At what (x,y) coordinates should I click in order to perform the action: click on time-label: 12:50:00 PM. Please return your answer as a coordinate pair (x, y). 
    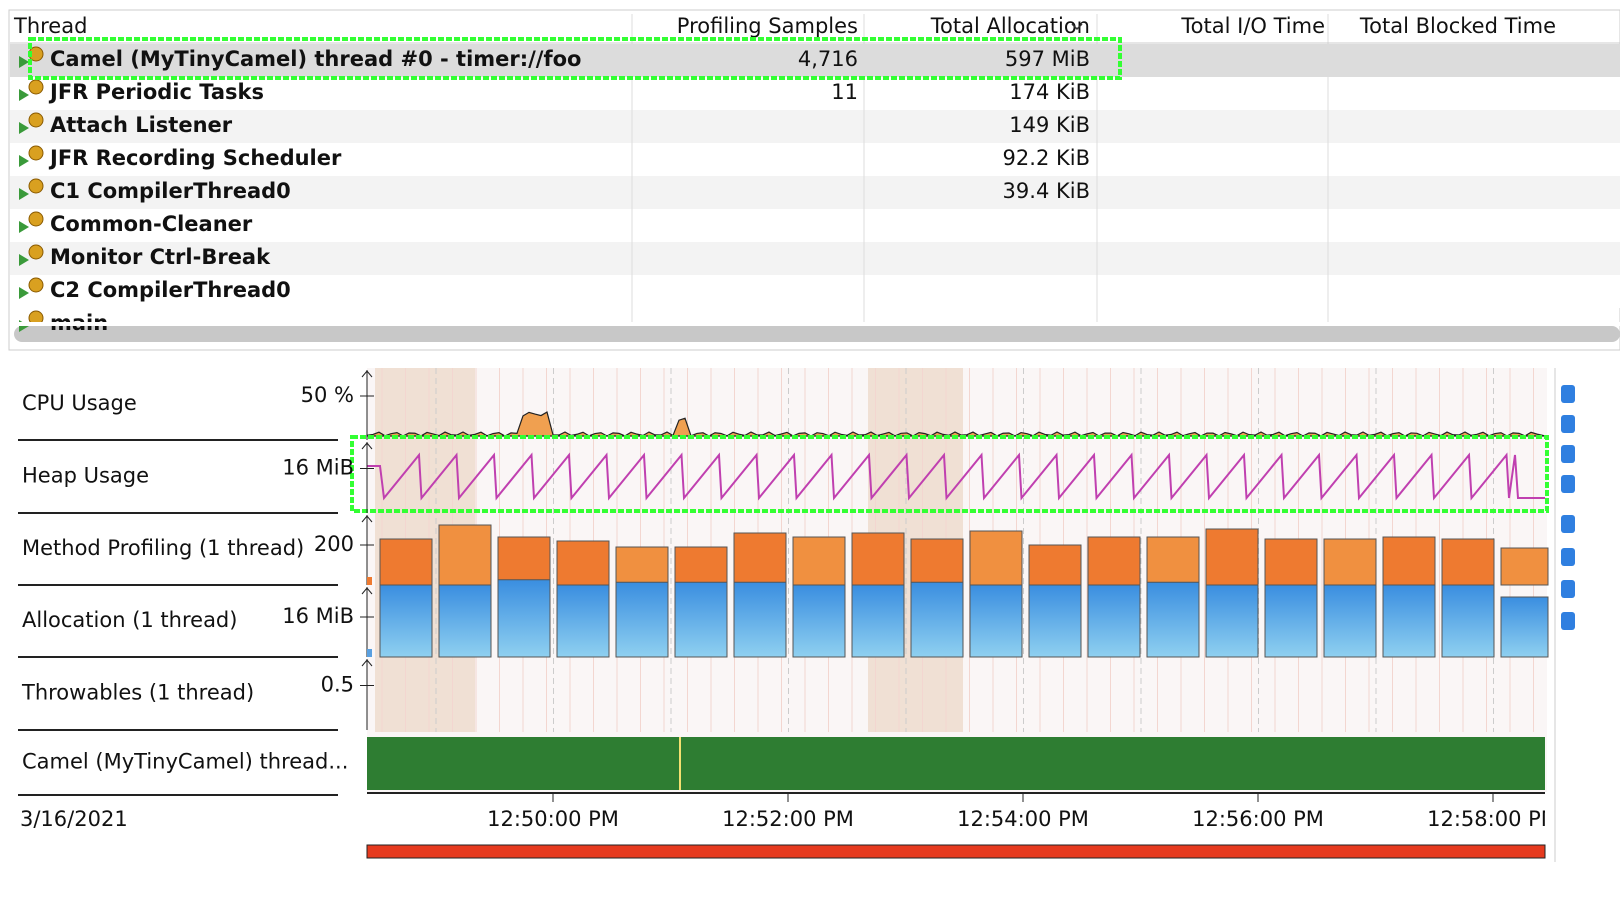
    Looking at the image, I should click on (553, 819).